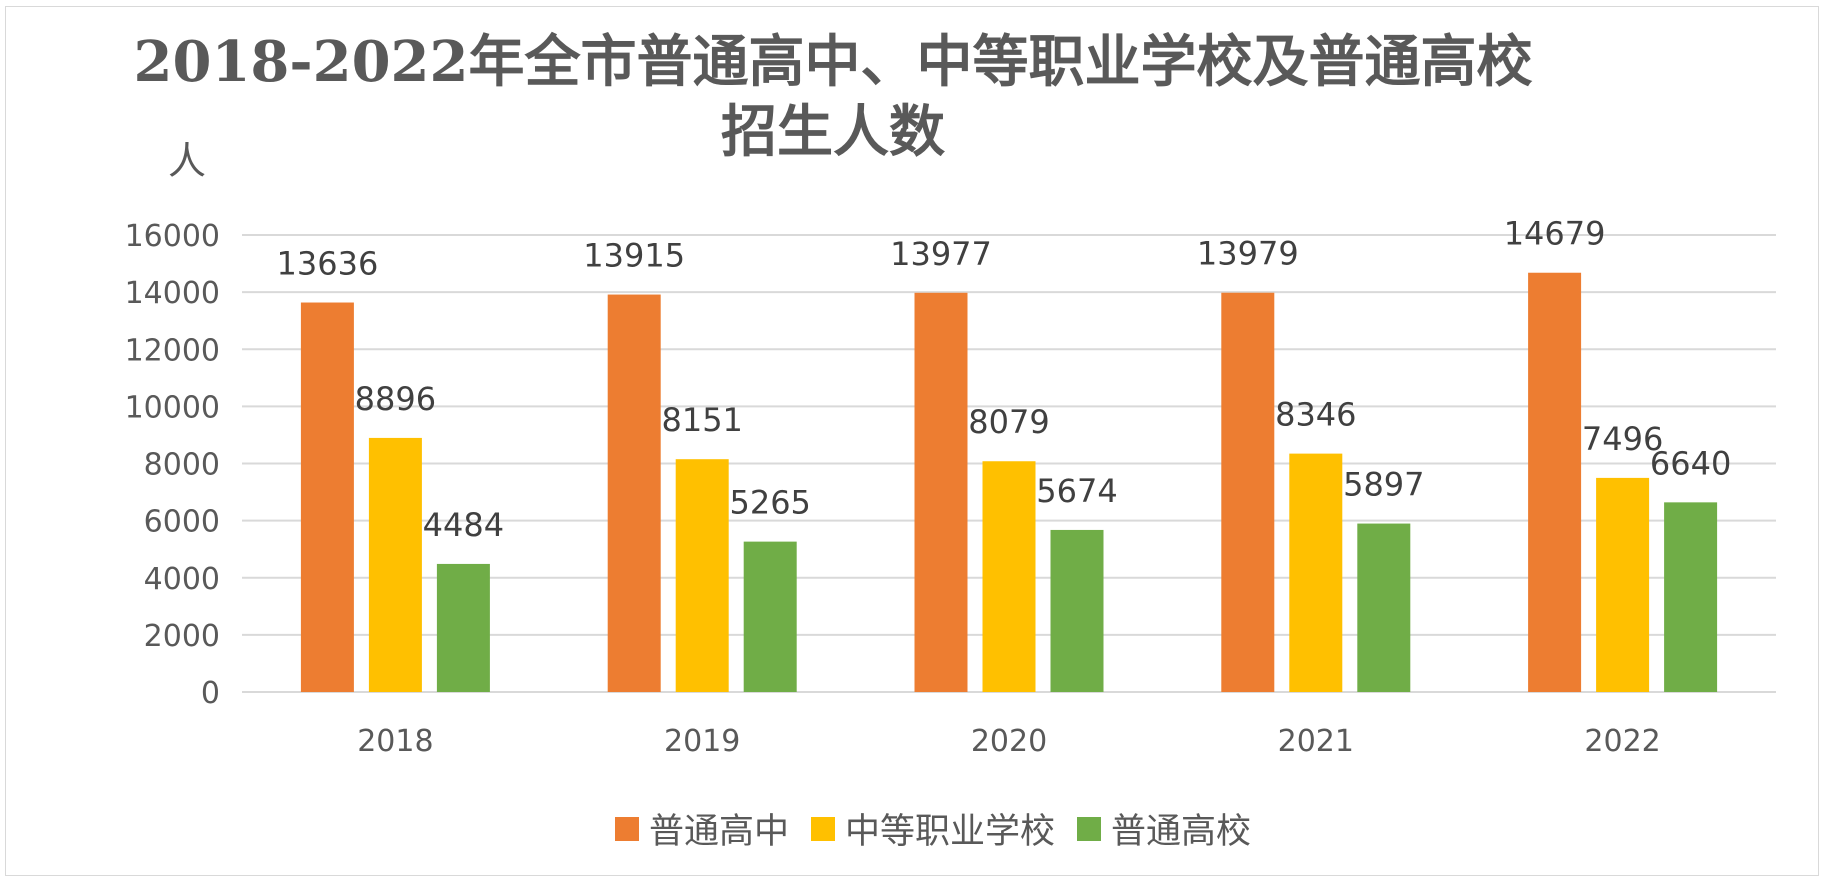 The width and height of the screenshot is (1826, 882). I want to click on data-label-2021-3: 5897, so click(1383, 485).